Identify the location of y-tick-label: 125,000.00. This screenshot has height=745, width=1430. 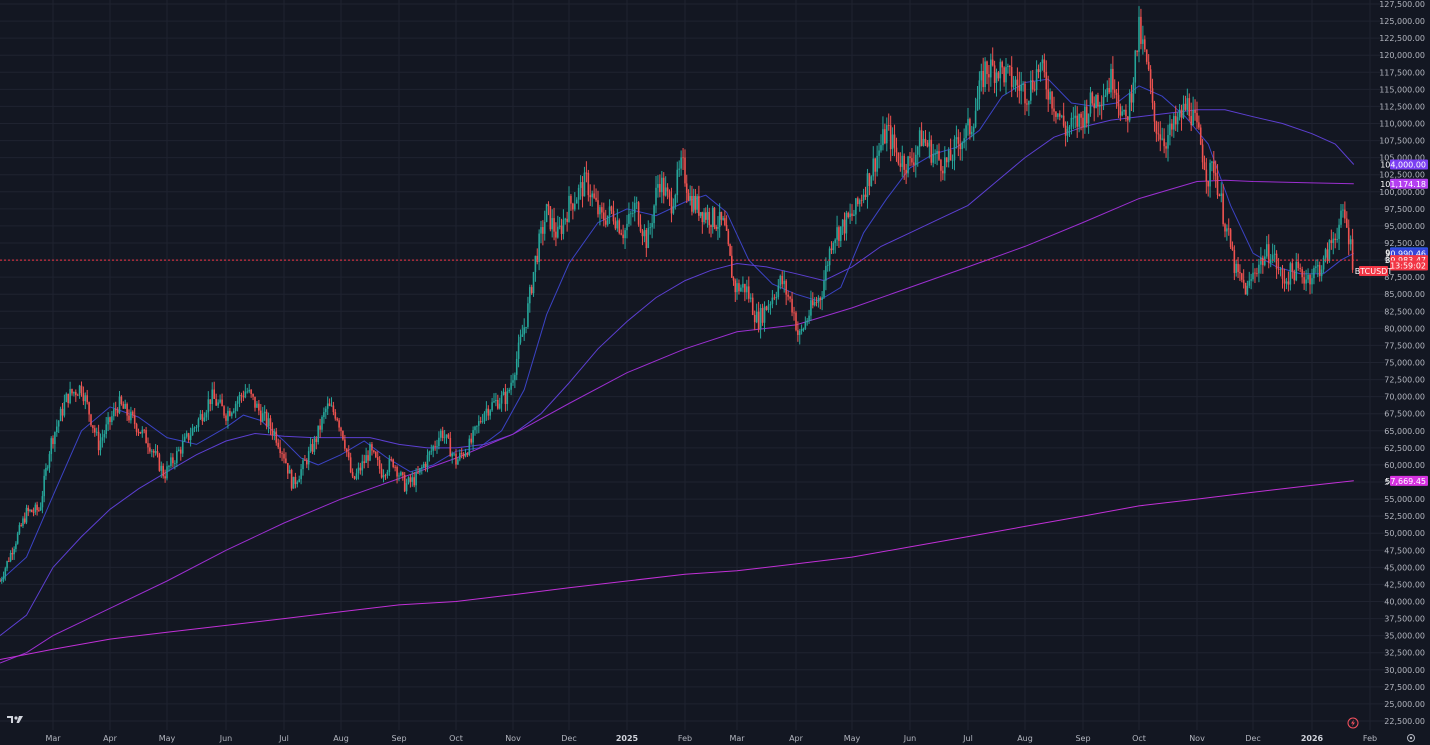
(1402, 21).